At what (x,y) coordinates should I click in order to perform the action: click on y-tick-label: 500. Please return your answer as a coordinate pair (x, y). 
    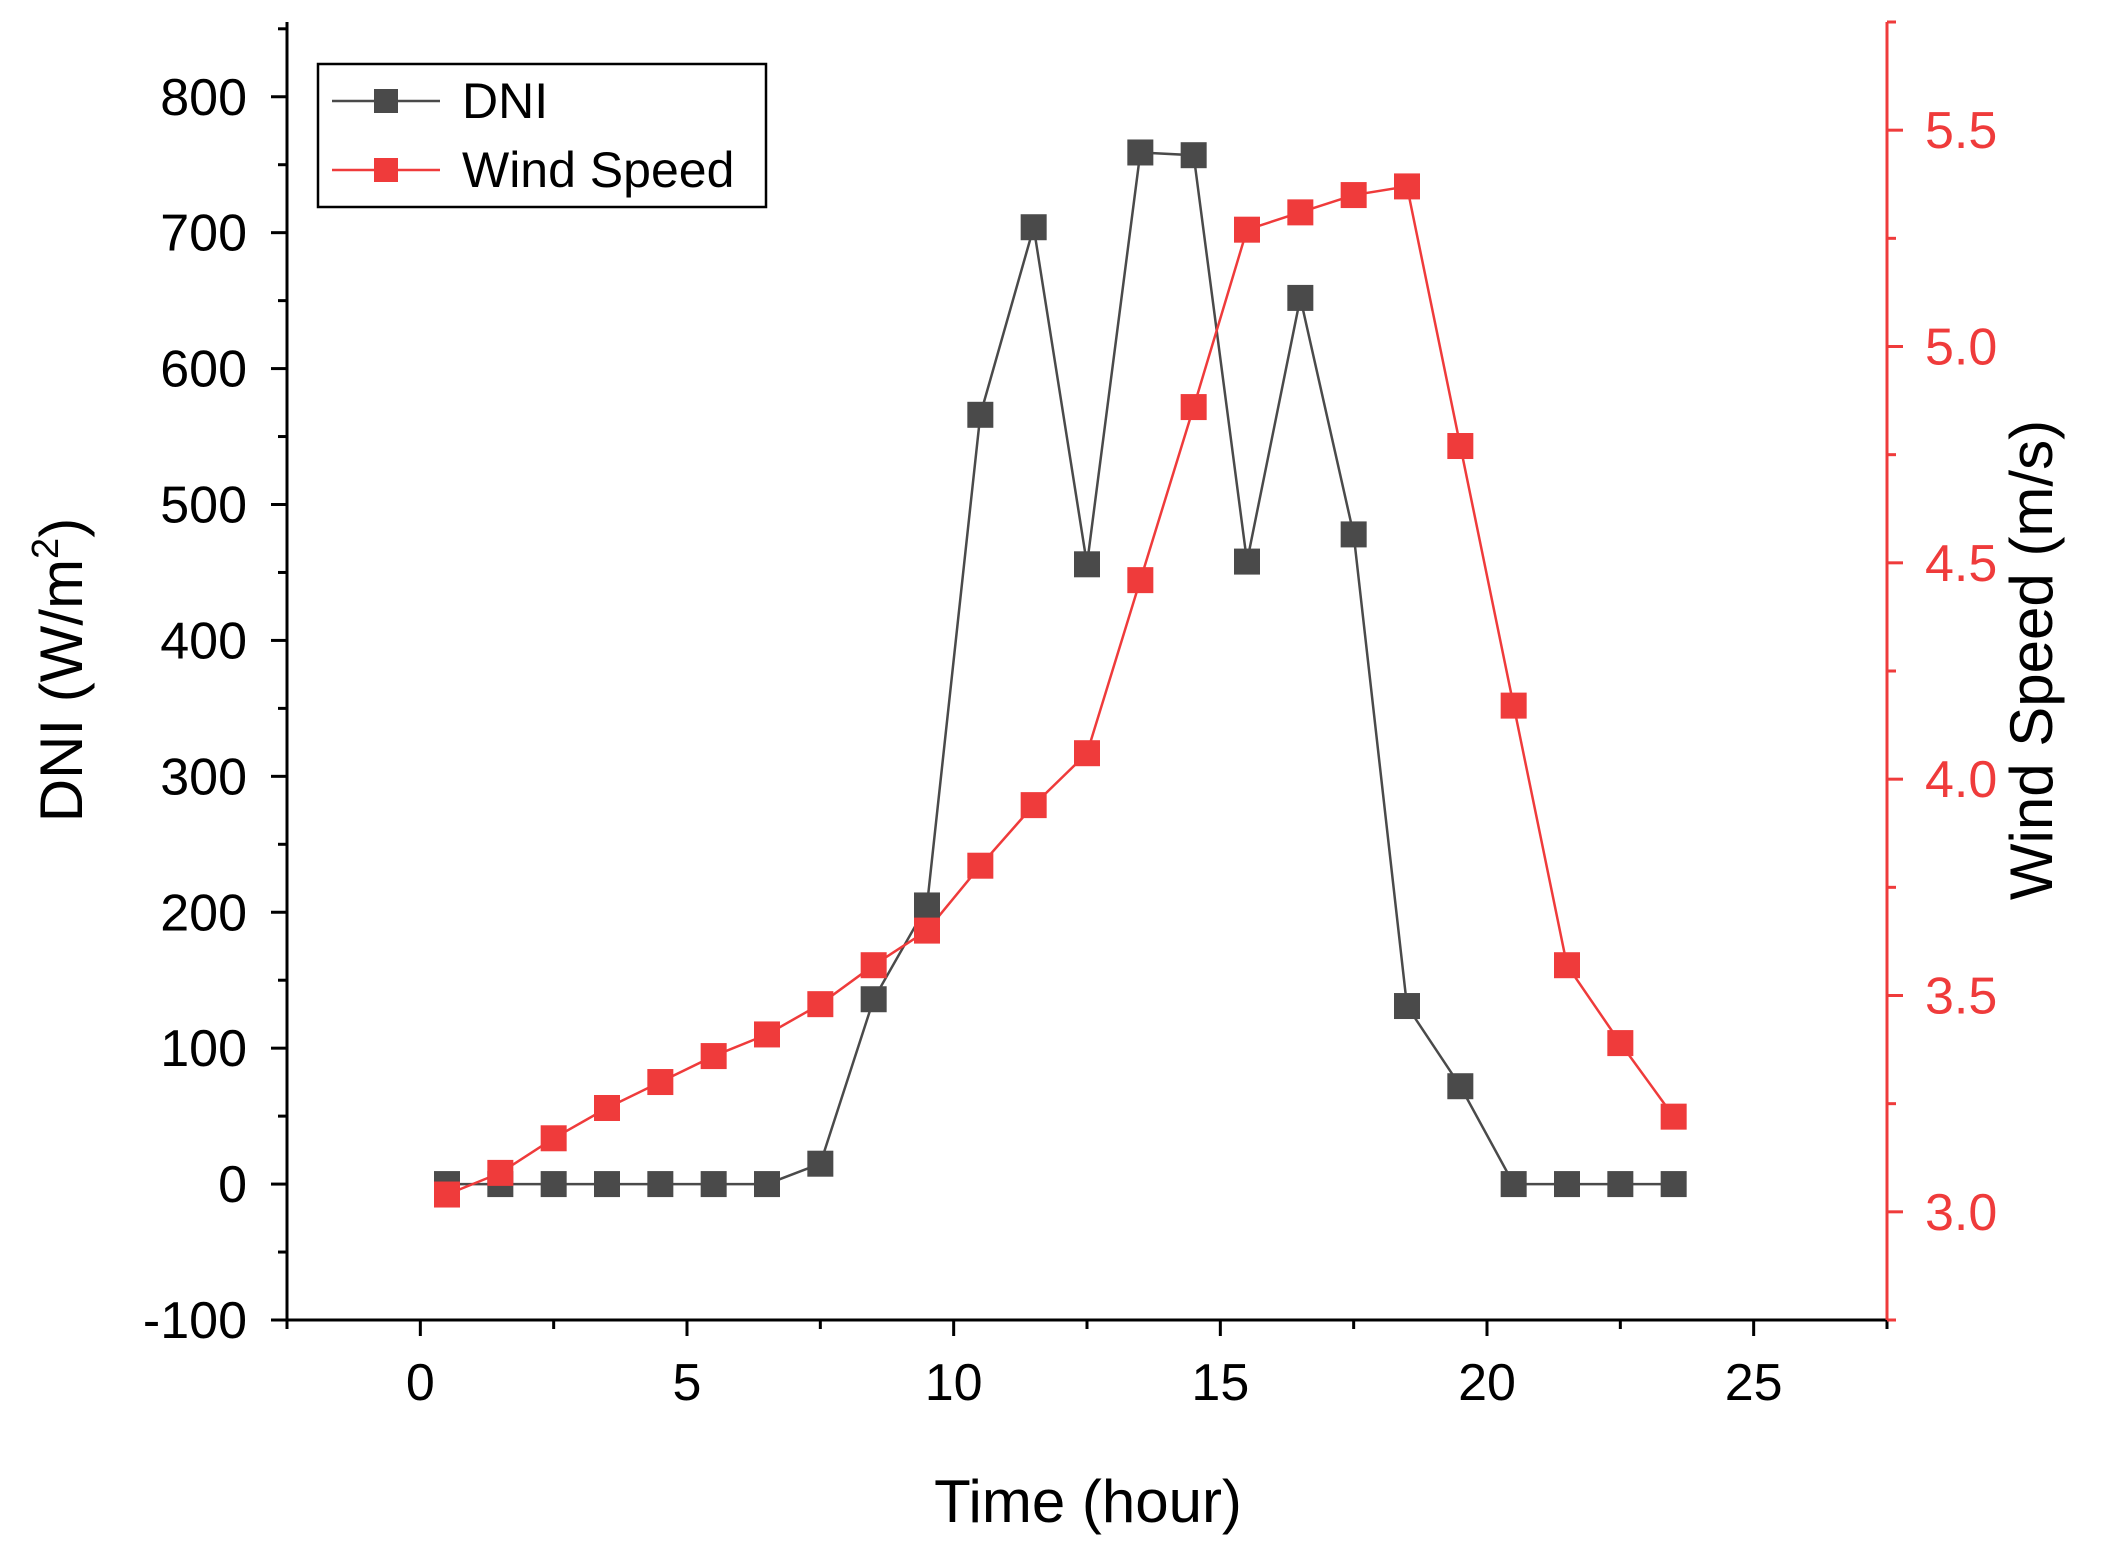
    Looking at the image, I should click on (203, 506).